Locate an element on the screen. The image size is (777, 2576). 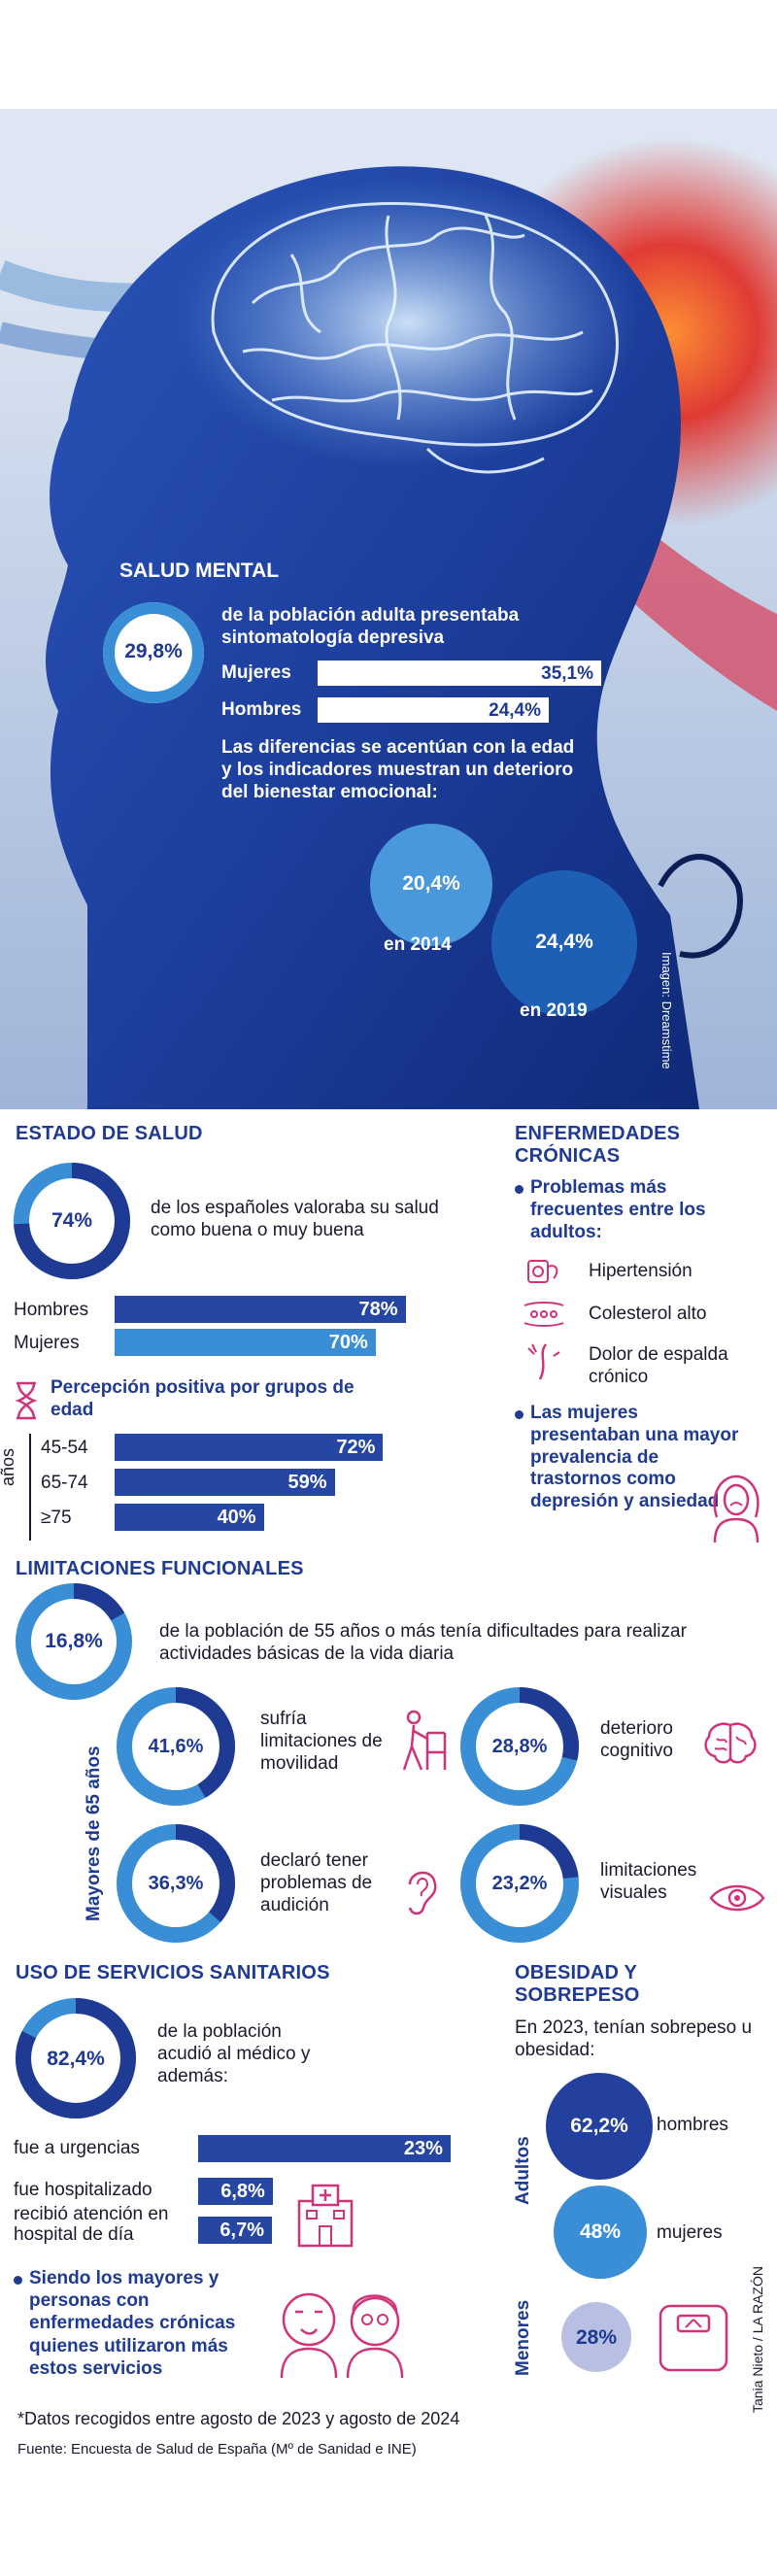
hero-men-label: Hombres is located at coordinates (261, 709).